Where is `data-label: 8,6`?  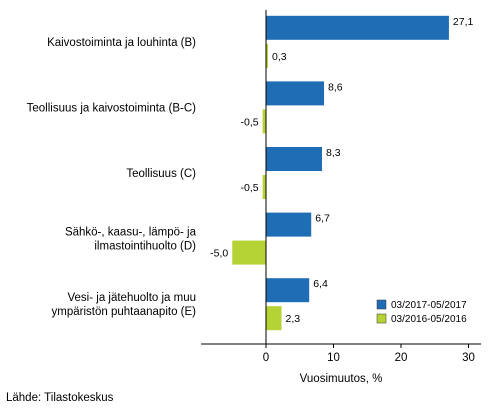
data-label: 8,6 is located at coordinates (335, 87).